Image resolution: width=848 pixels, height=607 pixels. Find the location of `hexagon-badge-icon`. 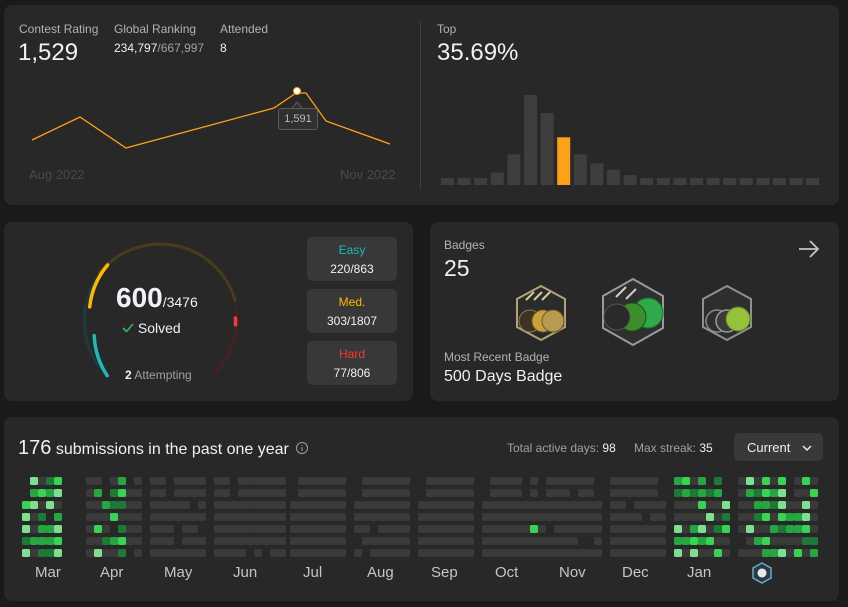

hexagon-badge-icon is located at coordinates (762, 573).